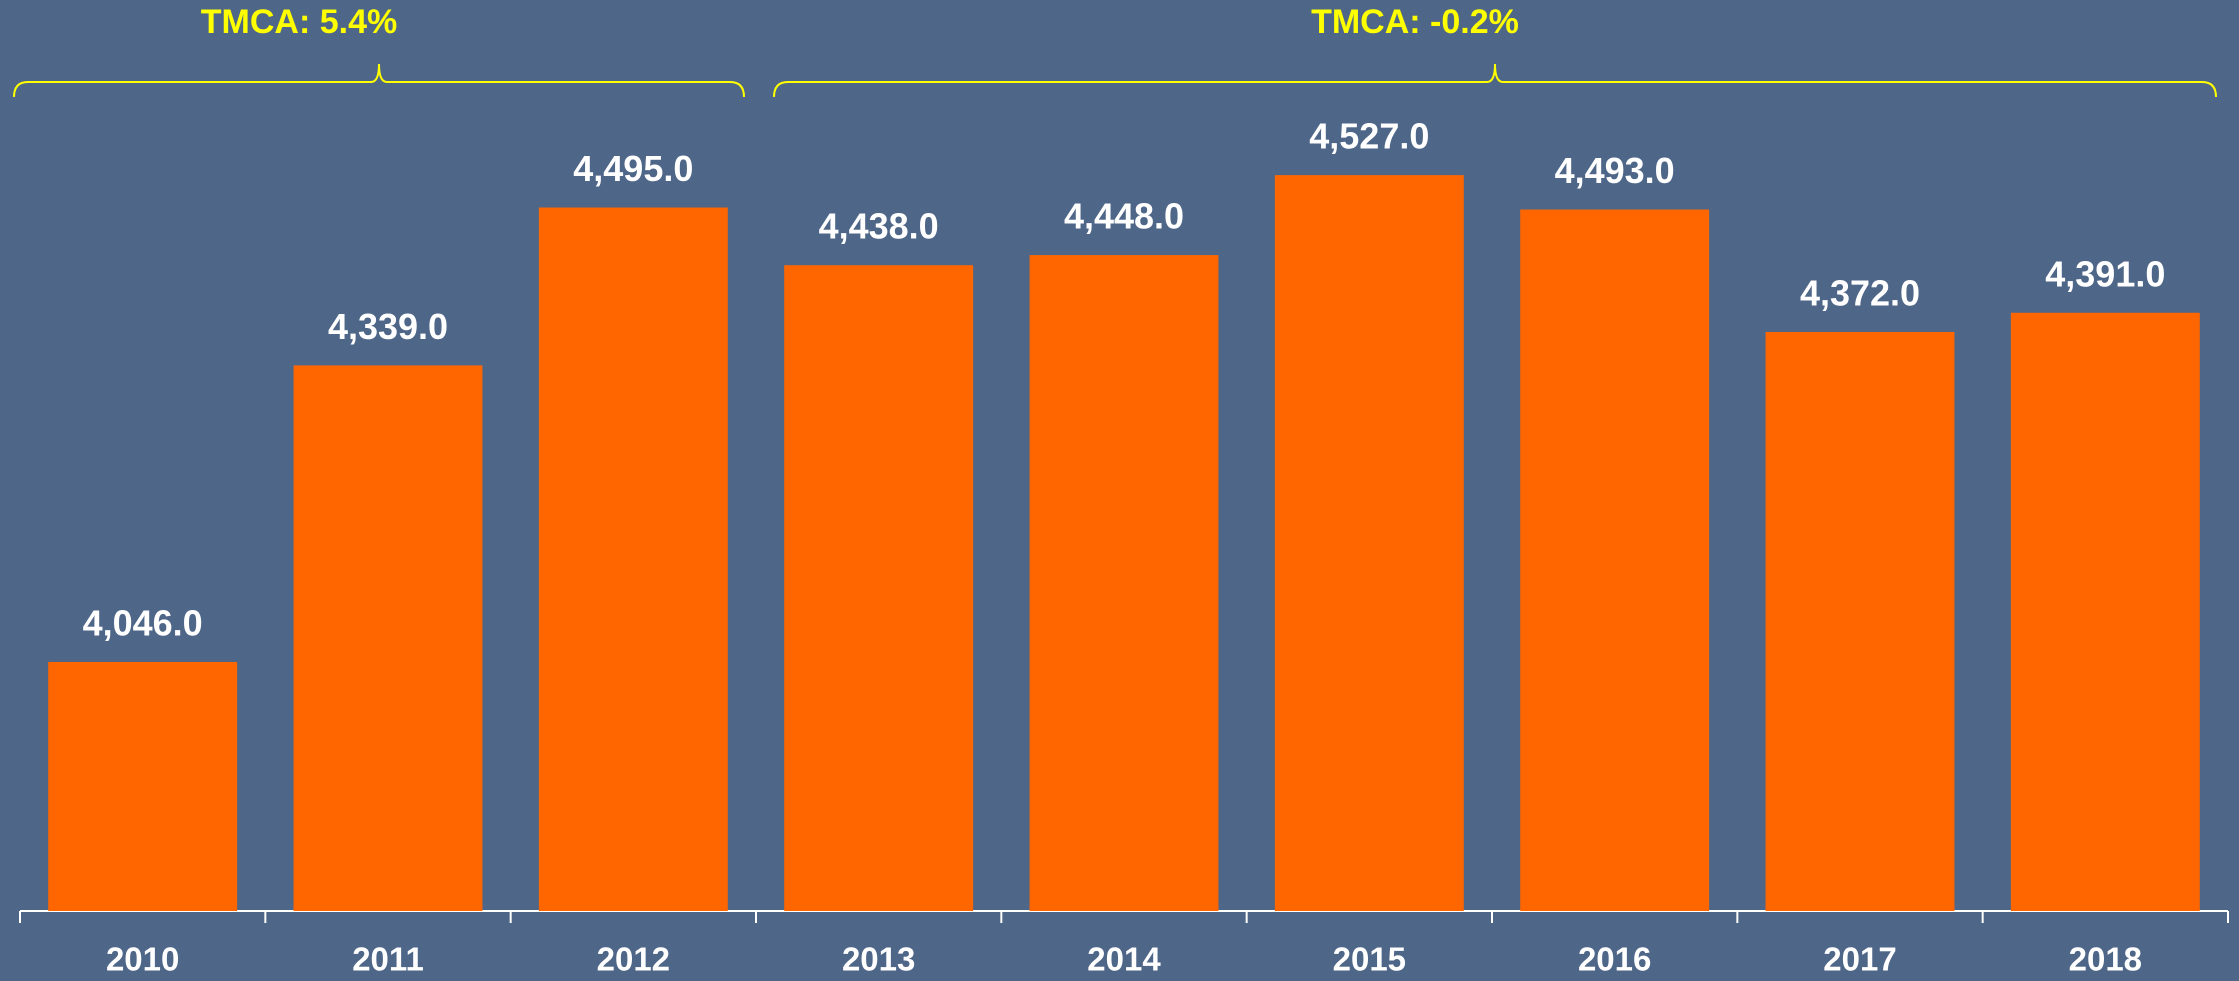 This screenshot has height=981, width=2239. Describe the element at coordinates (1124, 959) in the screenshot. I see `x-tick-label: 2014` at that location.